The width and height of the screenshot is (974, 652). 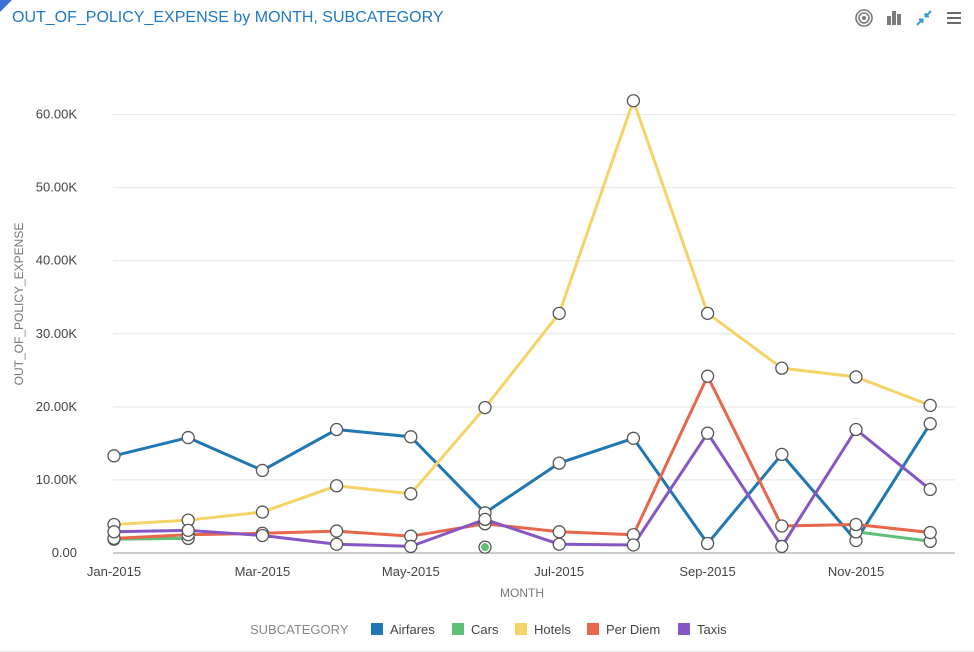 What do you see at coordinates (633, 629) in the screenshot?
I see `legend-label-per-diem: Per Diem` at bounding box center [633, 629].